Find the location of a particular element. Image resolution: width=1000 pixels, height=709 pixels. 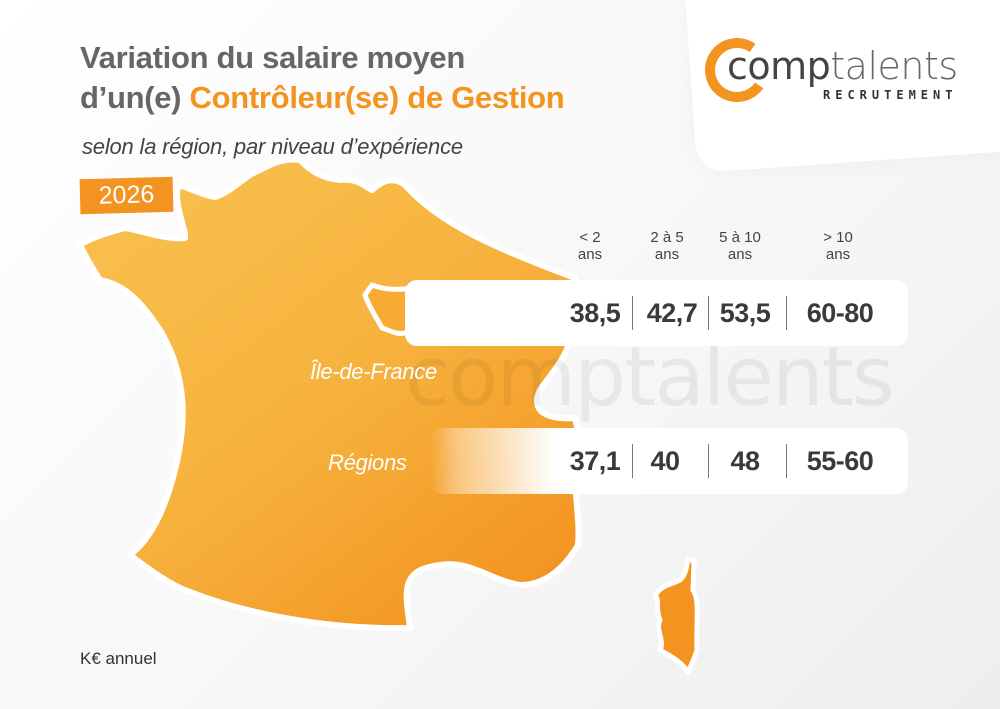

row-regions: 37,1 40 48 55-60 is located at coordinates (669, 461).